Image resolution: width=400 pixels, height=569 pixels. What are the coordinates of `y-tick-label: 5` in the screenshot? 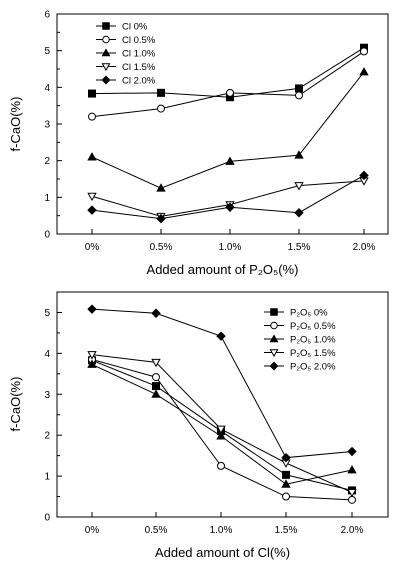 It's located at (47, 313).